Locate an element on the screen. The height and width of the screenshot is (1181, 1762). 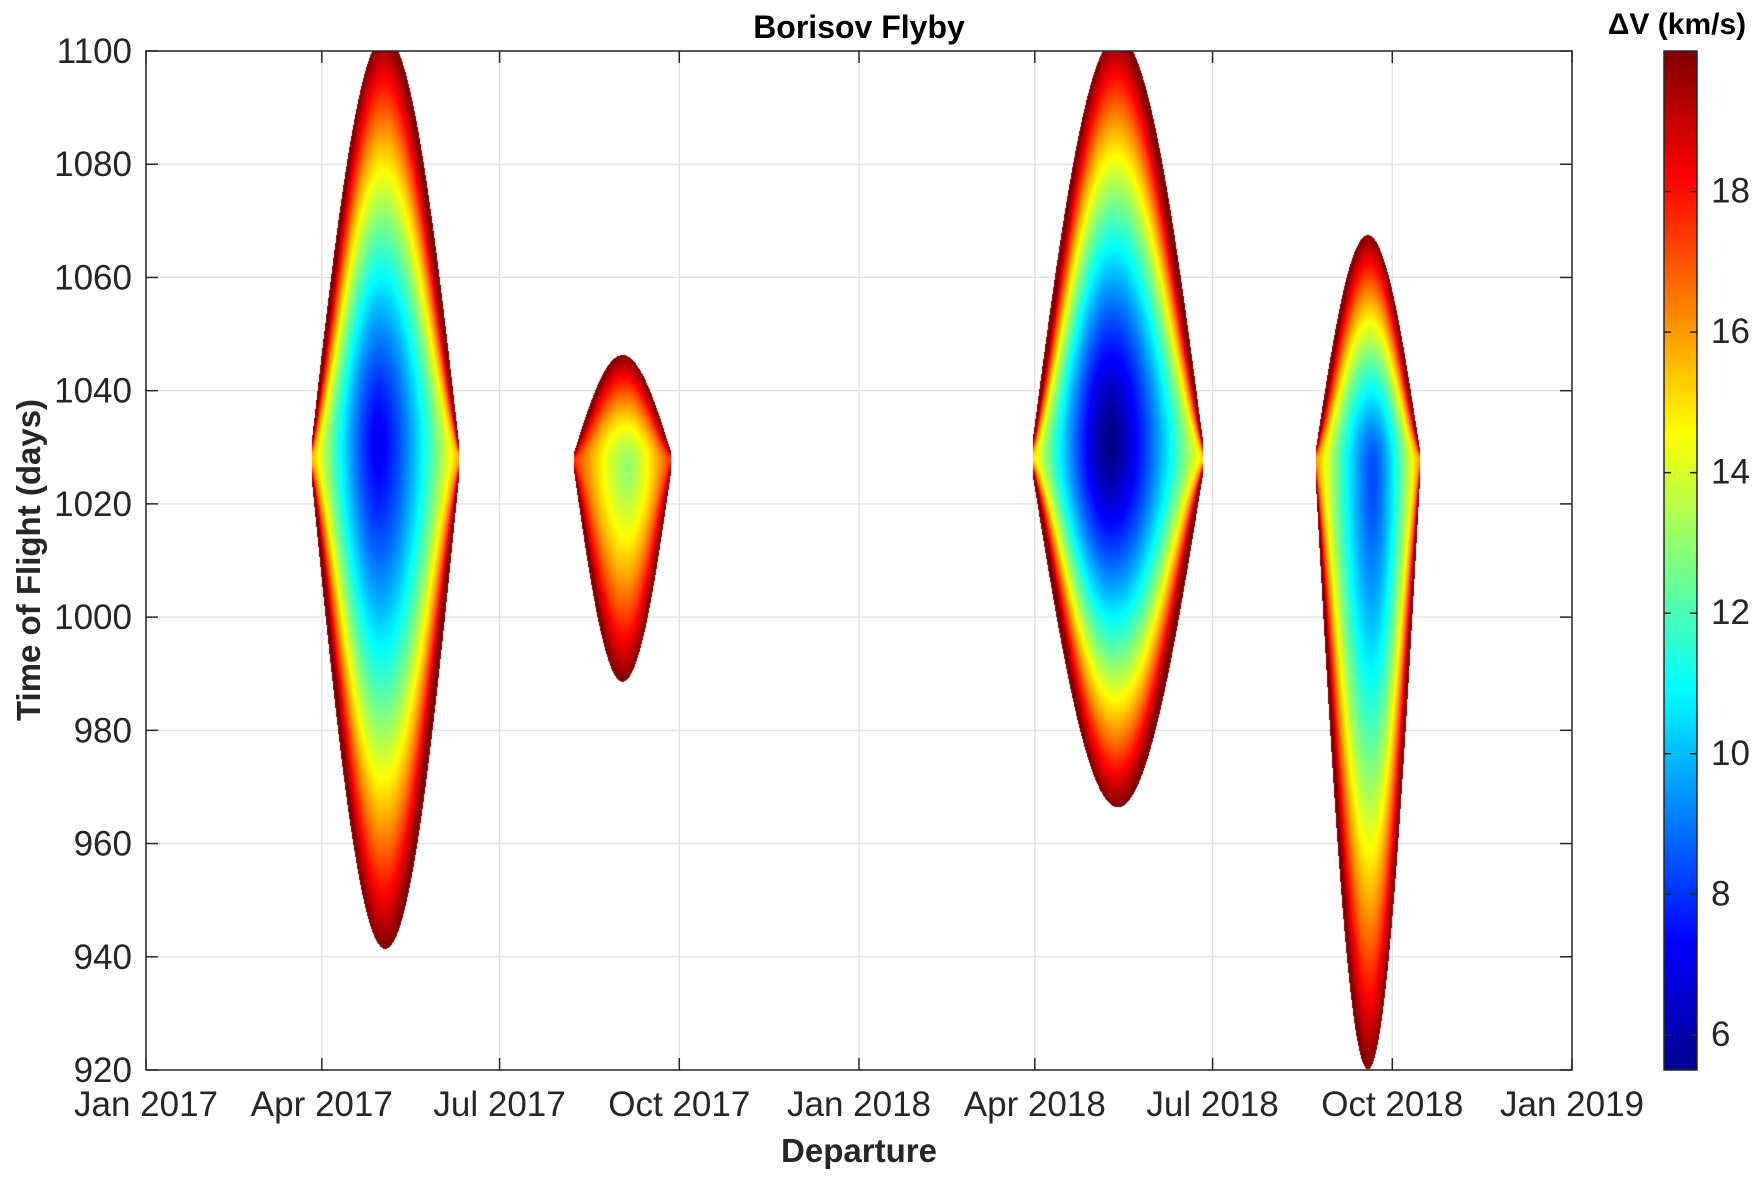
x-tick-label: Apr 2017 is located at coordinates (322, 1104).